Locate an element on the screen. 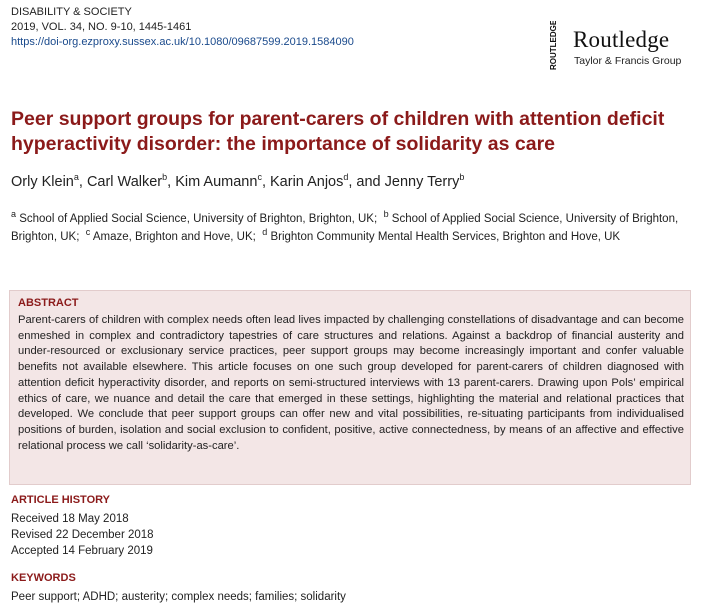 This screenshot has width=714, height=616. affiliation-mark: a is located at coordinates (14, 214).